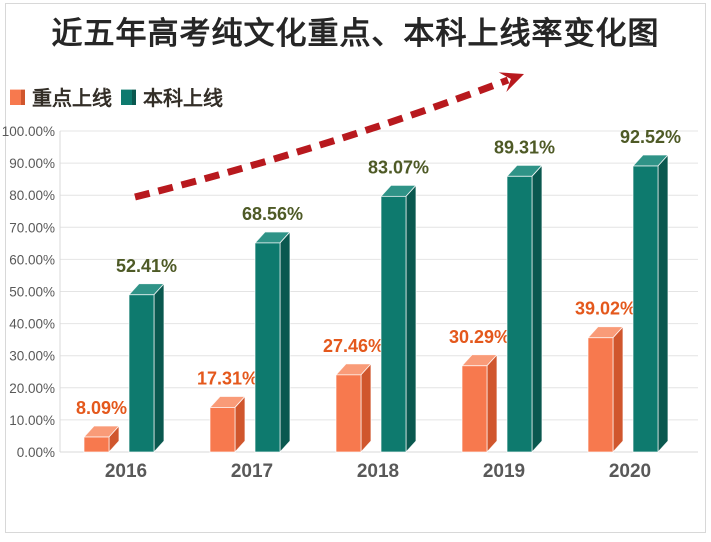 The height and width of the screenshot is (542, 711). I want to click on bar-3d-重点上线-2016, so click(101, 439).